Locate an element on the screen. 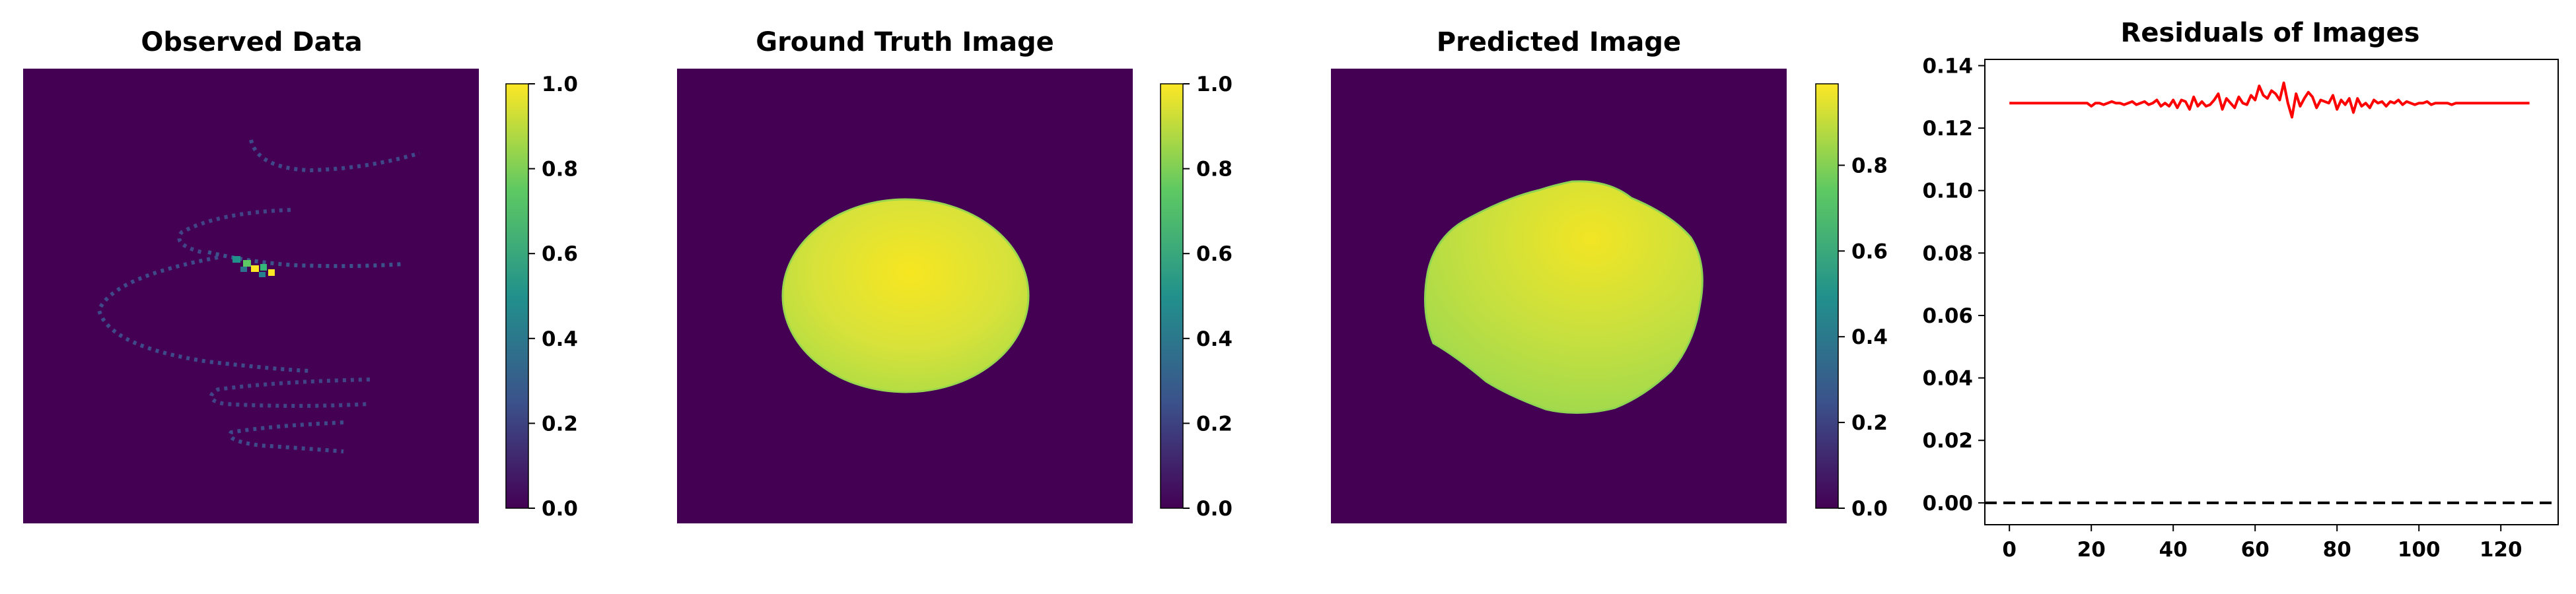 The width and height of the screenshot is (2576, 594). panel-predicted-title: Predicted Image is located at coordinates (1559, 42).